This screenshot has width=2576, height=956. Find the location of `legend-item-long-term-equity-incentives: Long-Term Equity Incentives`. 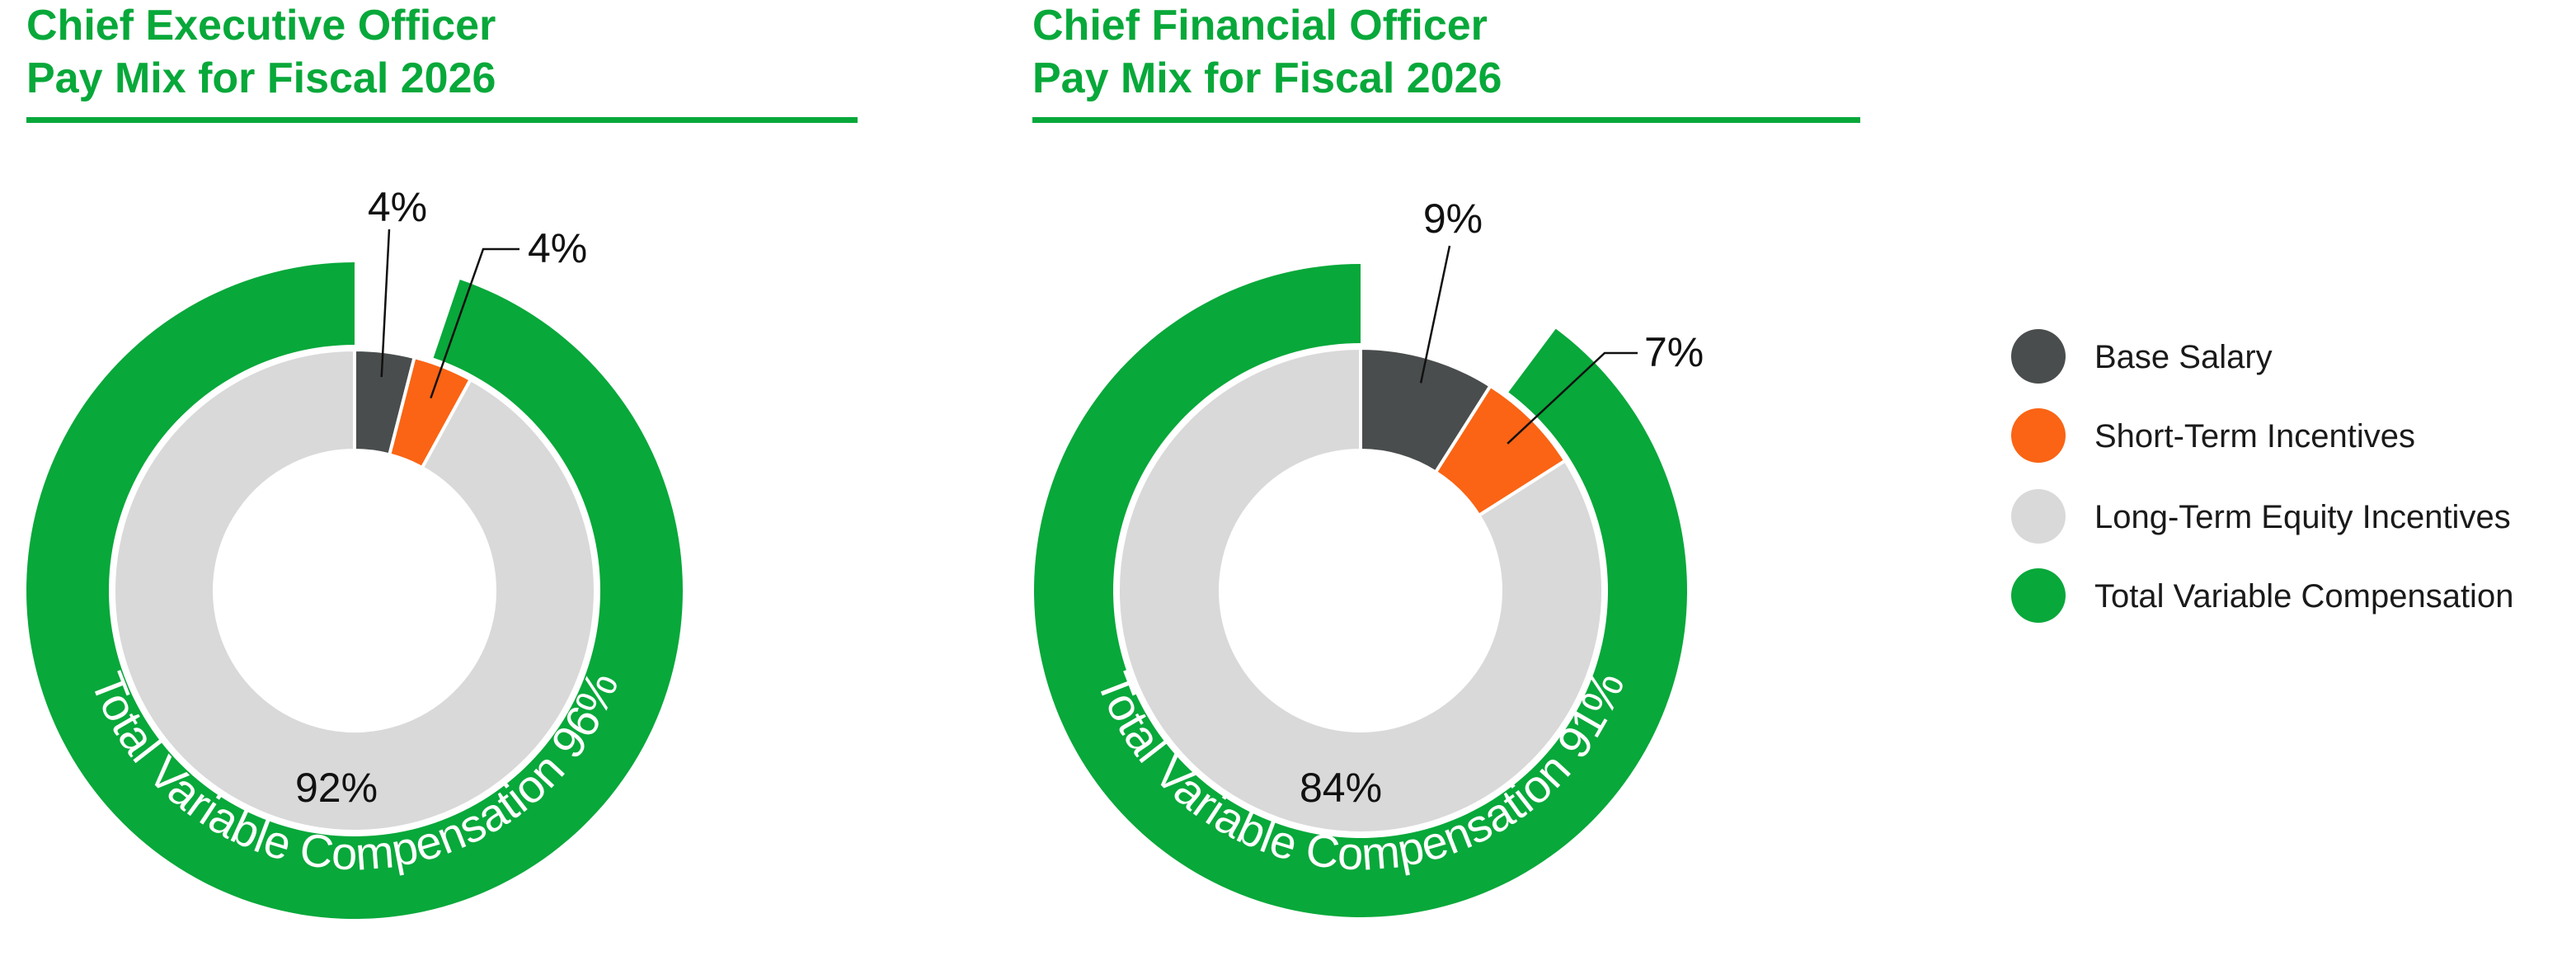

legend-item-long-term-equity-incentives: Long-Term Equity Incentives is located at coordinates (2261, 516).